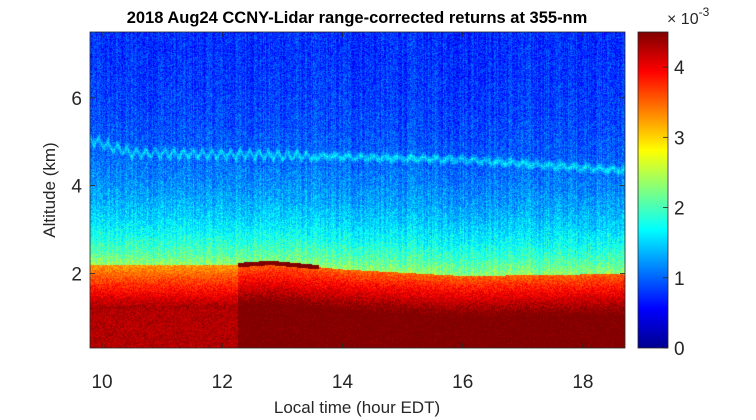 This screenshot has width=756, height=420. Describe the element at coordinates (704, 12) in the screenshot. I see `colorbar-exponent-power: -3` at that location.